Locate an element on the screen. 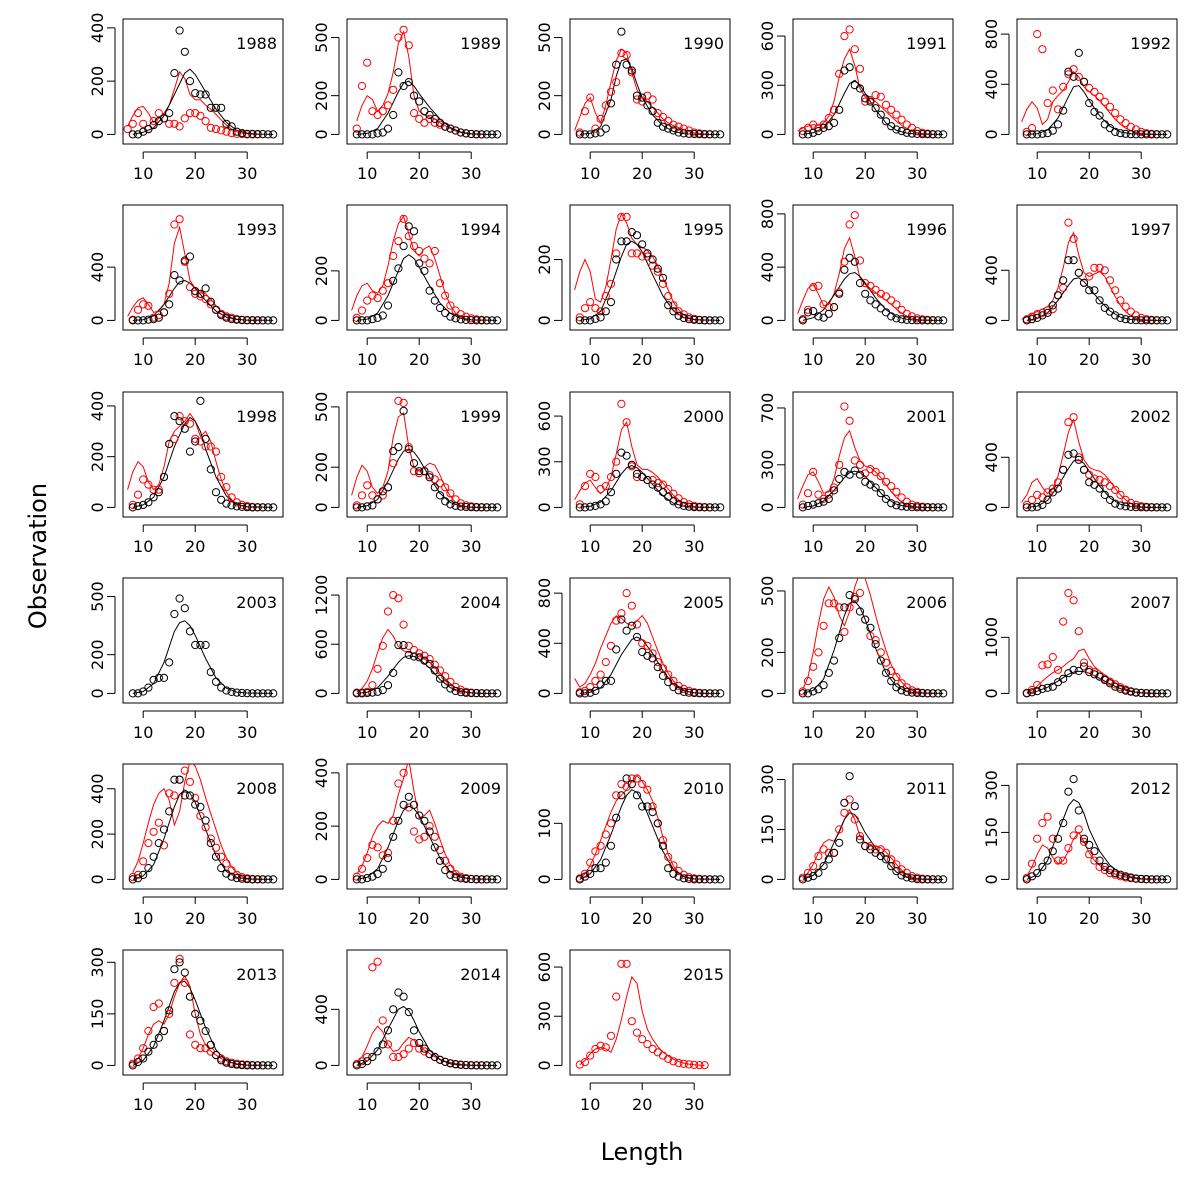 The image size is (1200, 1200). panel-2006: 2006 0 200 500 10 20 30 is located at coordinates (856, 659).